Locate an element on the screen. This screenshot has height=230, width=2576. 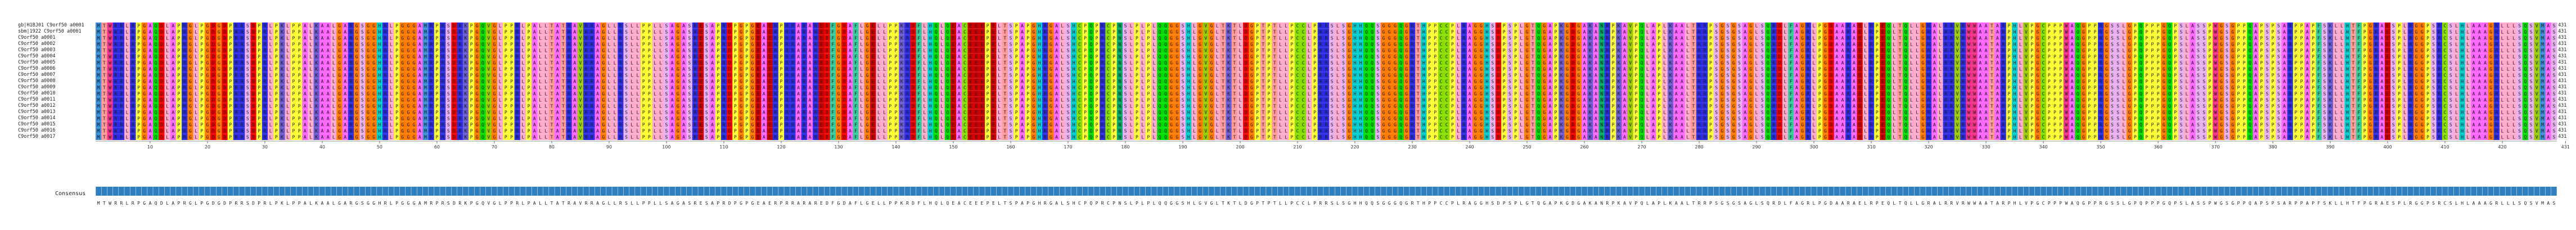
sequence-name: C9orf50 a0001 is located at coordinates (56, 38).